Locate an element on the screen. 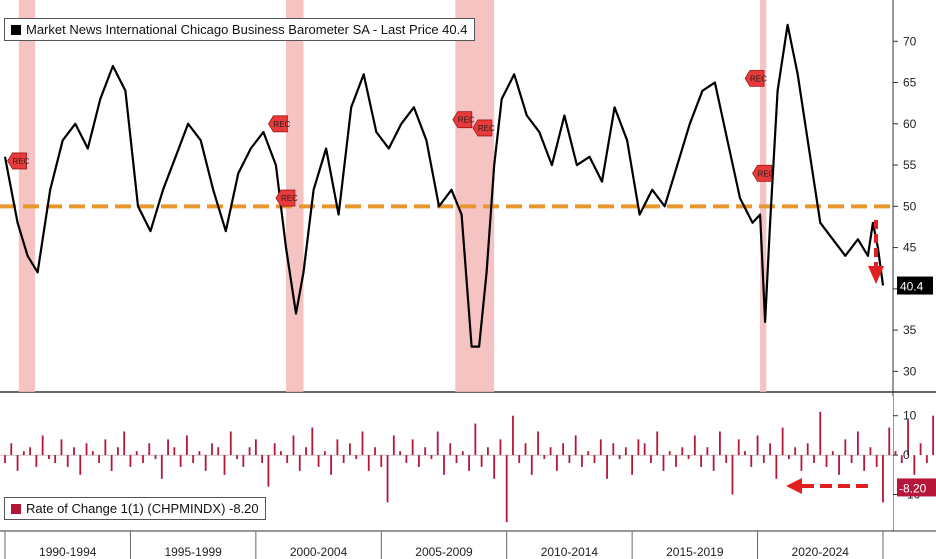  x-period-label-4: 2010-2014 is located at coordinates (570, 552).